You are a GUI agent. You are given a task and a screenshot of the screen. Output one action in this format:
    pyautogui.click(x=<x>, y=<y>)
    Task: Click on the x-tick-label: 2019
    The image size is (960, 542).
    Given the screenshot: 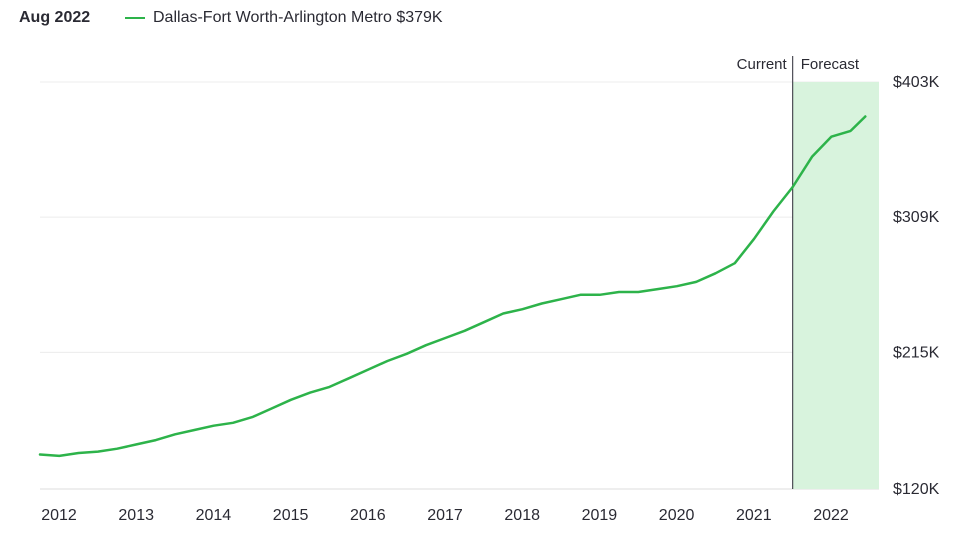 What is the action you would take?
    pyautogui.click(x=600, y=515)
    